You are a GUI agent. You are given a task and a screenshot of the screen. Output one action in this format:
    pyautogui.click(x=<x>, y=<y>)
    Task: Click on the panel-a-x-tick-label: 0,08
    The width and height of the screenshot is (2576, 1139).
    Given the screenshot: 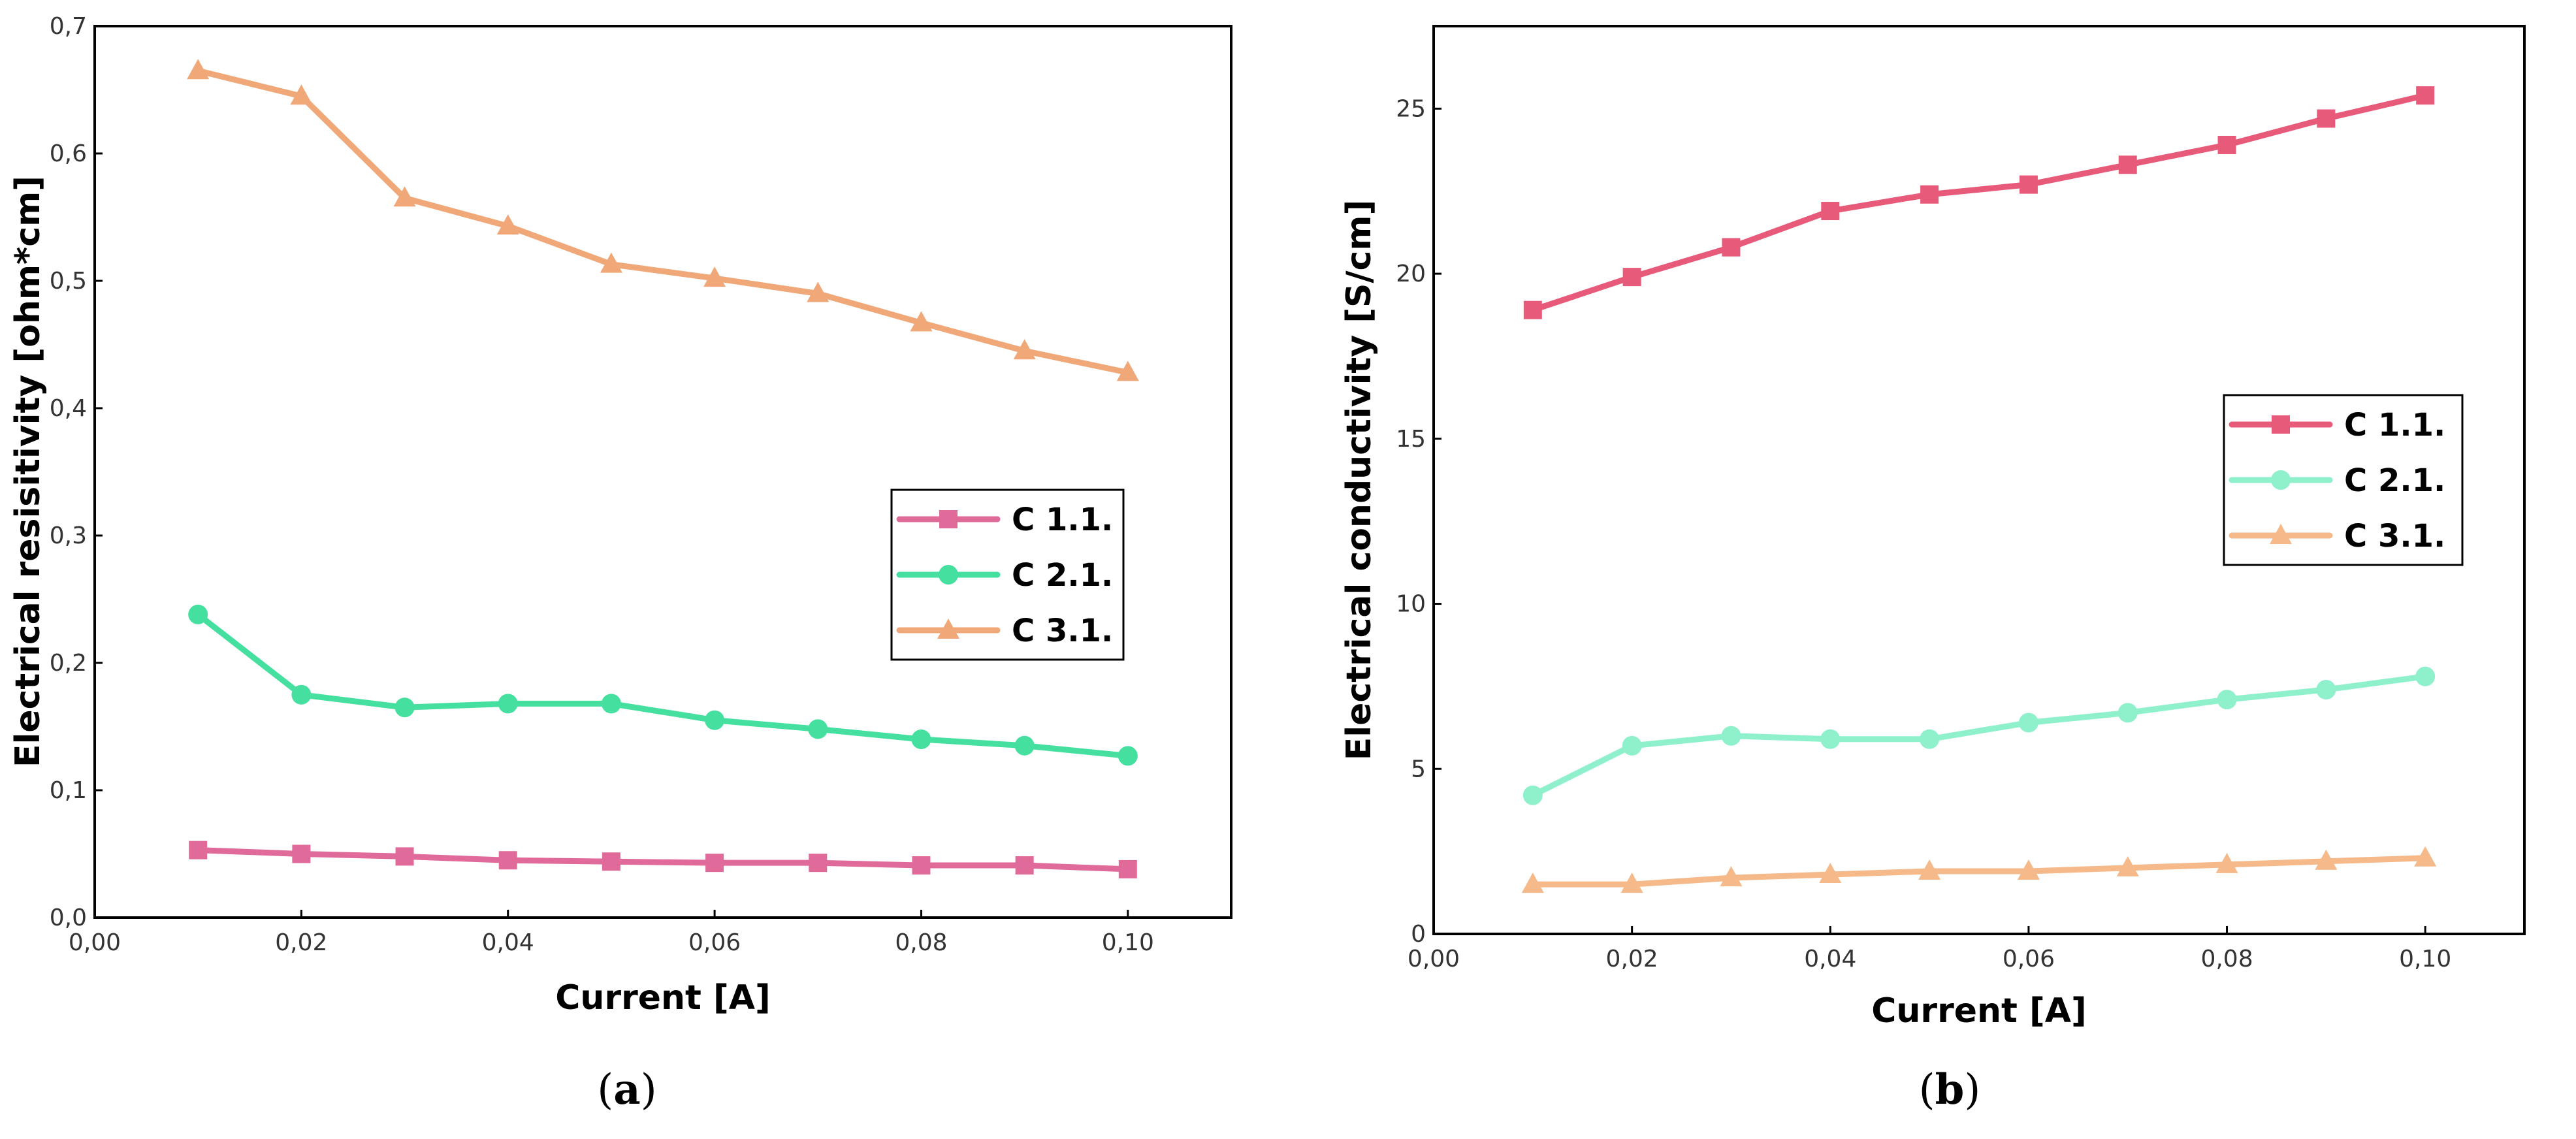 What is the action you would take?
    pyautogui.click(x=921, y=942)
    